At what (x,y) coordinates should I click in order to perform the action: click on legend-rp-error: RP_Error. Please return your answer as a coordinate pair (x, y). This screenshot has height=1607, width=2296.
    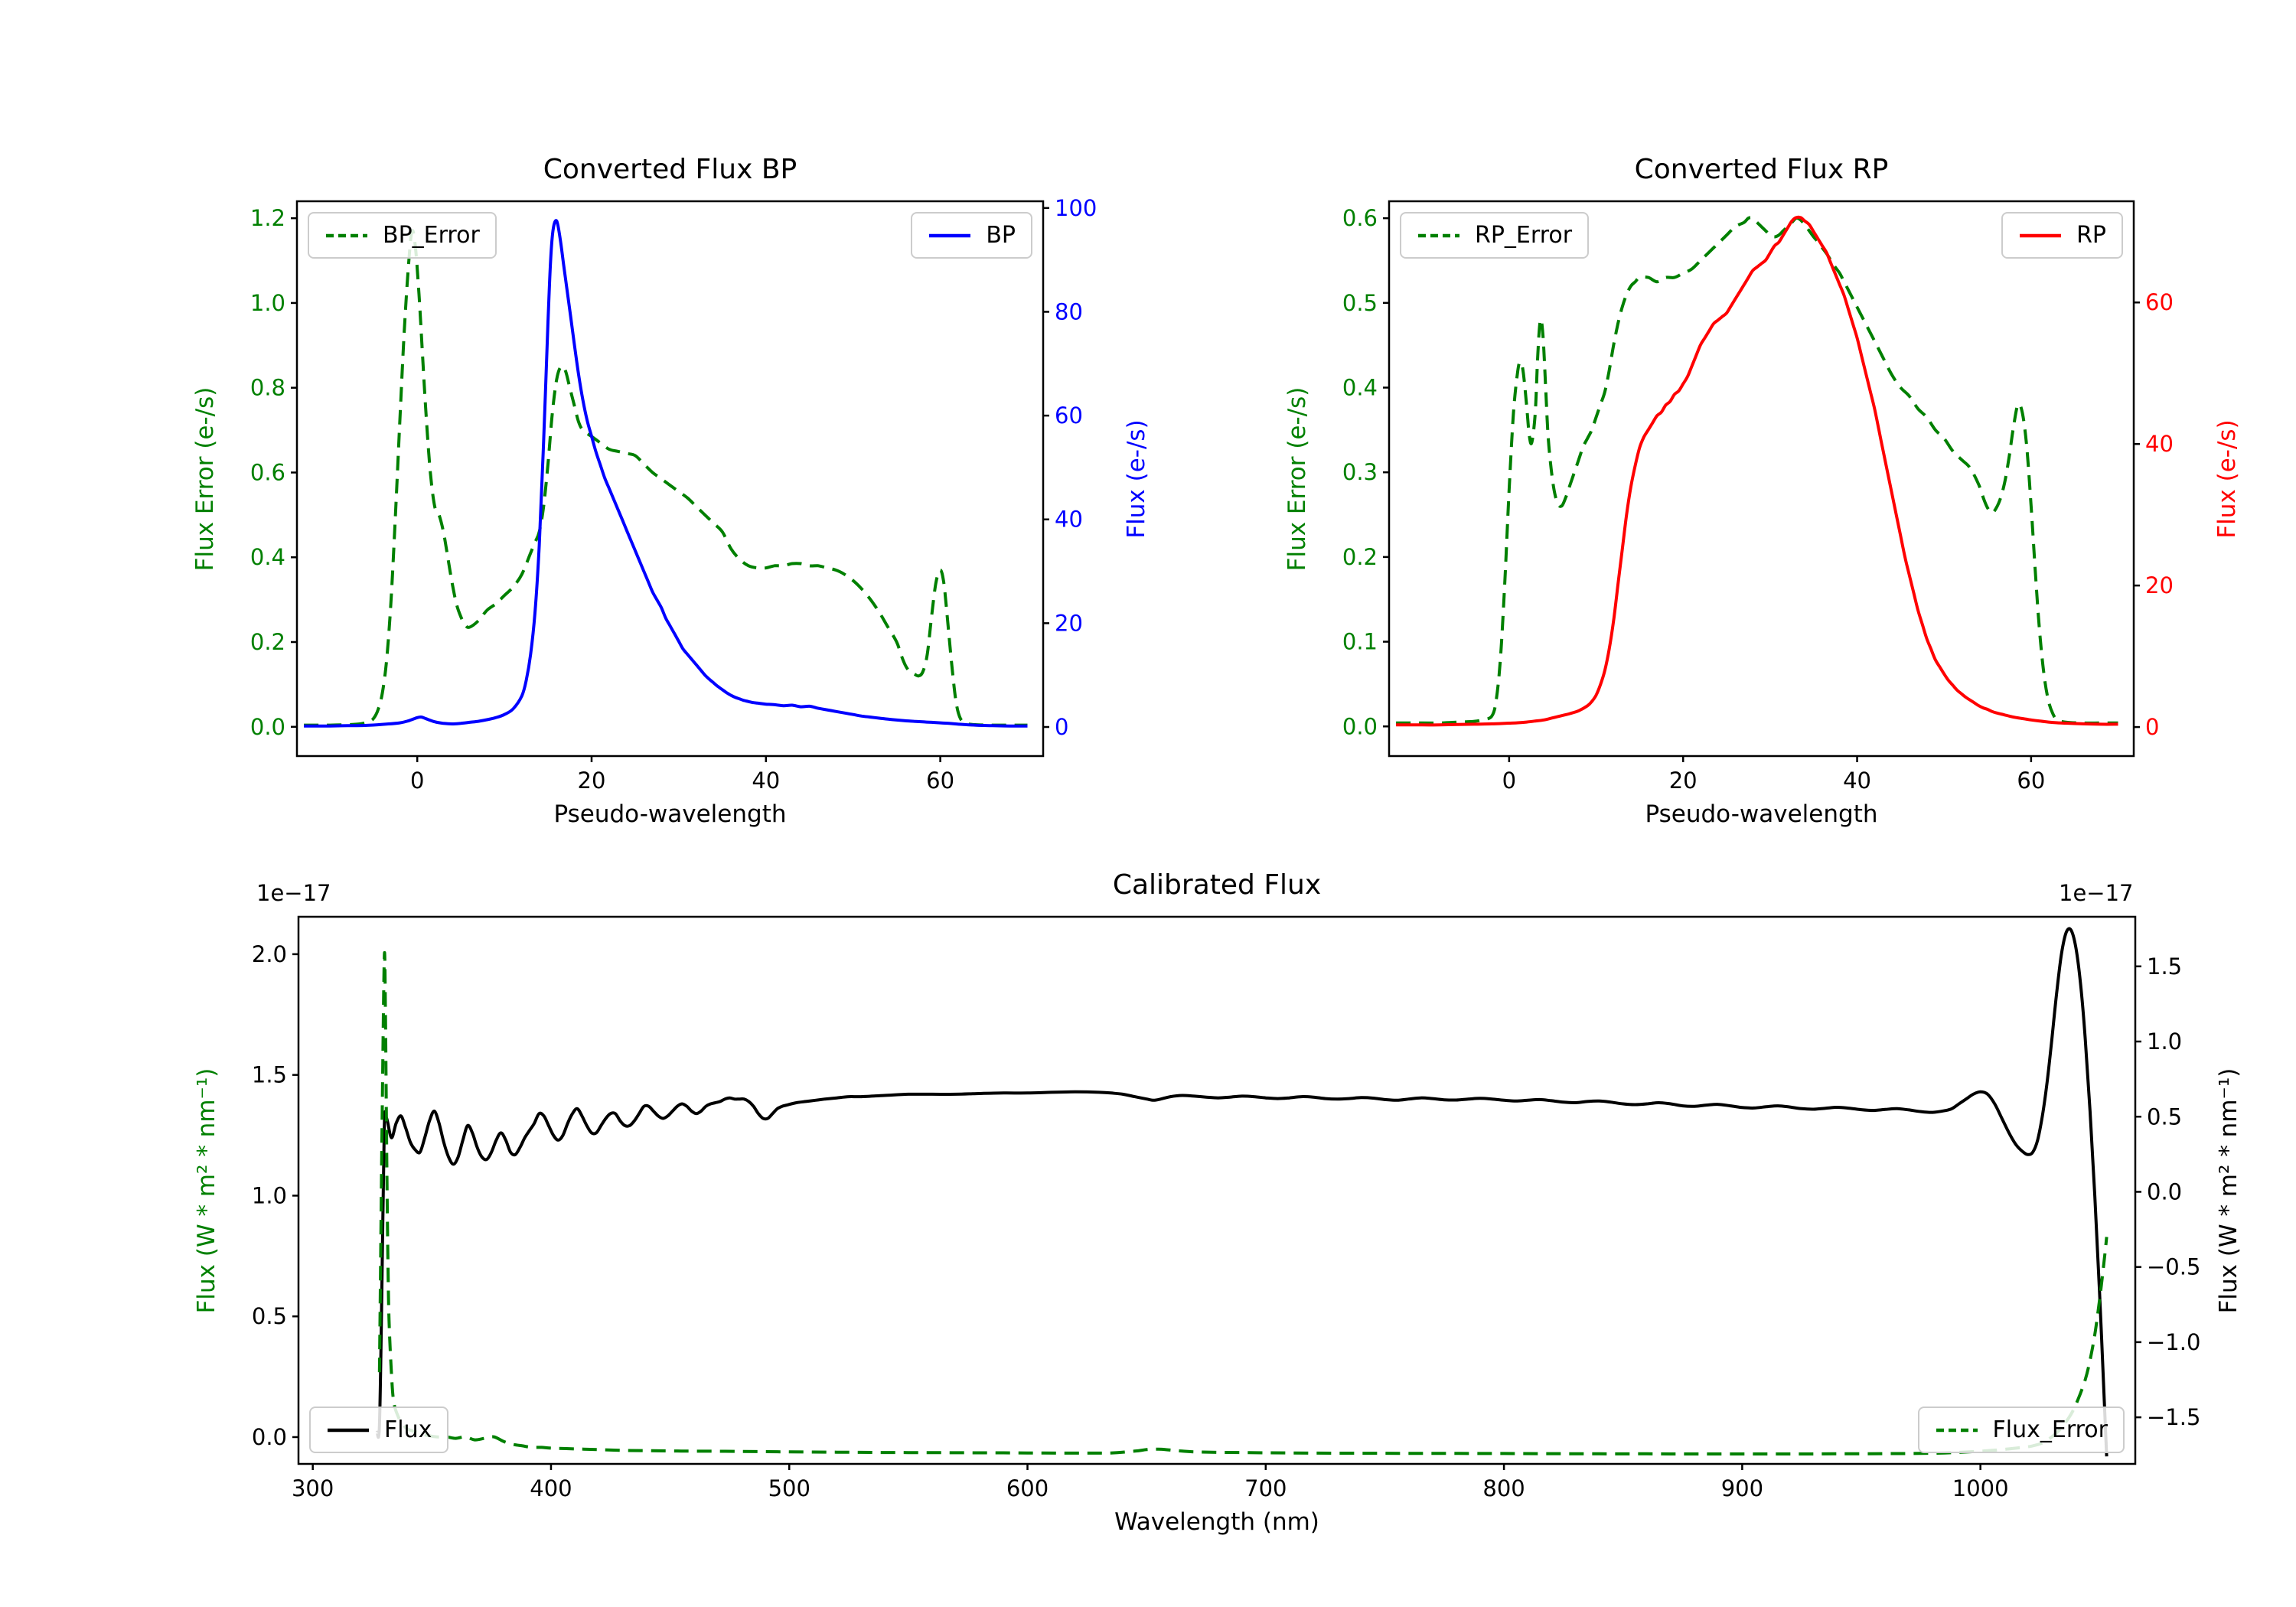
    Looking at the image, I should click on (1495, 235).